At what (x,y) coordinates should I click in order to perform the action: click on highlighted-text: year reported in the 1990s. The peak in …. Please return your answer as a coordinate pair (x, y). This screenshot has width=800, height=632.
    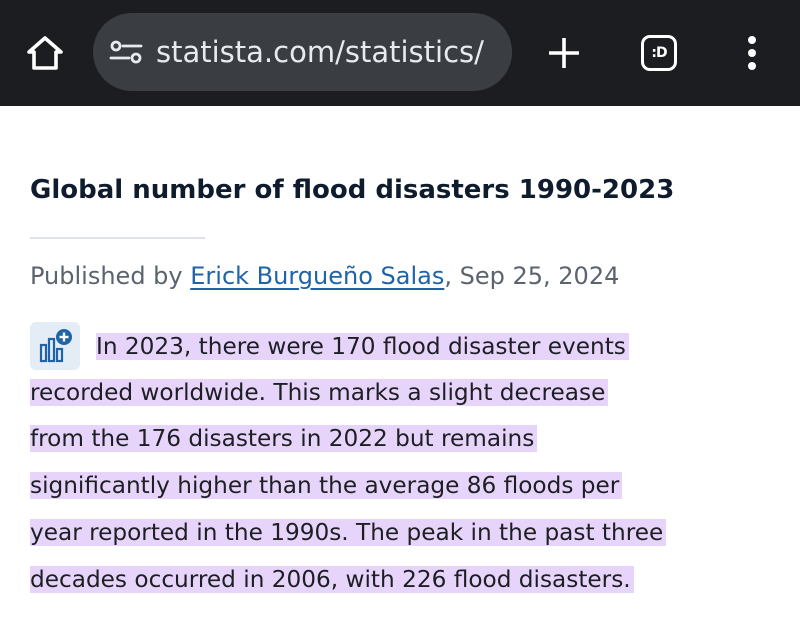
    Looking at the image, I should click on (348, 532).